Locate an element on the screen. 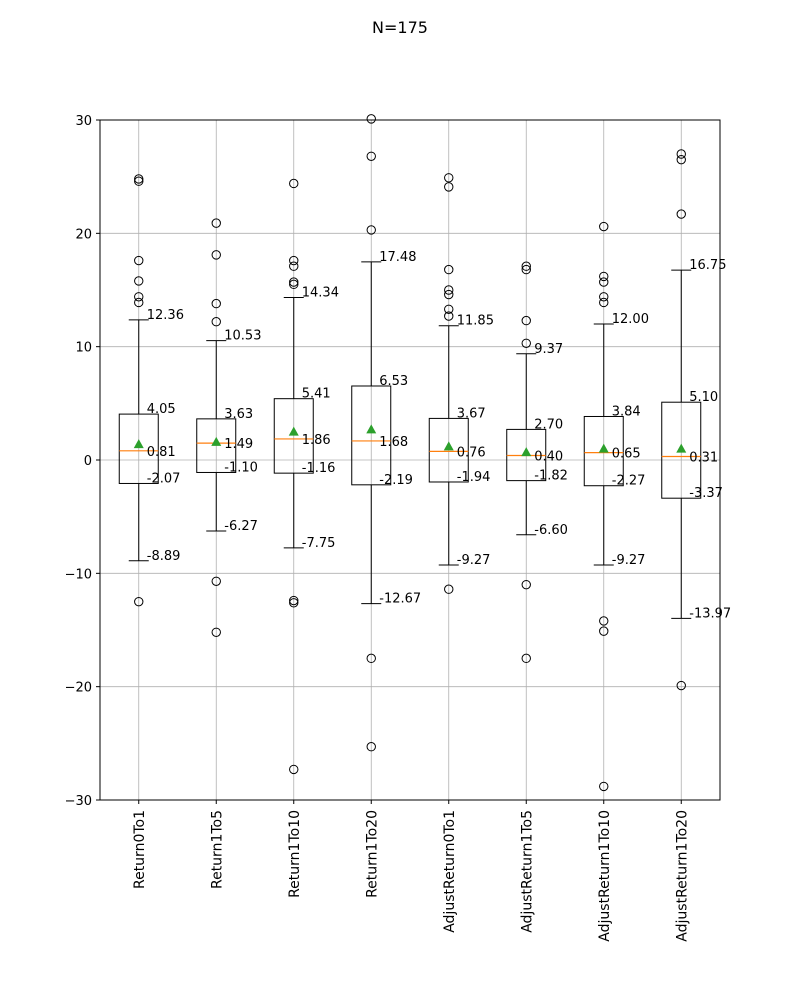 The height and width of the screenshot is (1000, 800). q1-label: -1.10 is located at coordinates (241, 467).